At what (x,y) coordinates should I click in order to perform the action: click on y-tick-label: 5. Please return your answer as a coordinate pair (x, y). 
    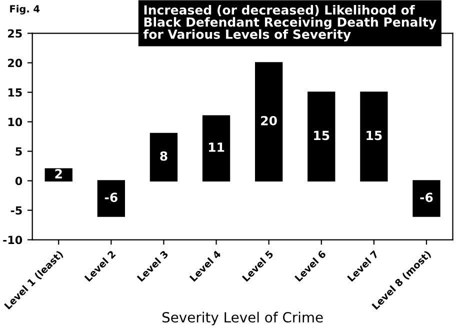
    Looking at the image, I should click on (19, 151).